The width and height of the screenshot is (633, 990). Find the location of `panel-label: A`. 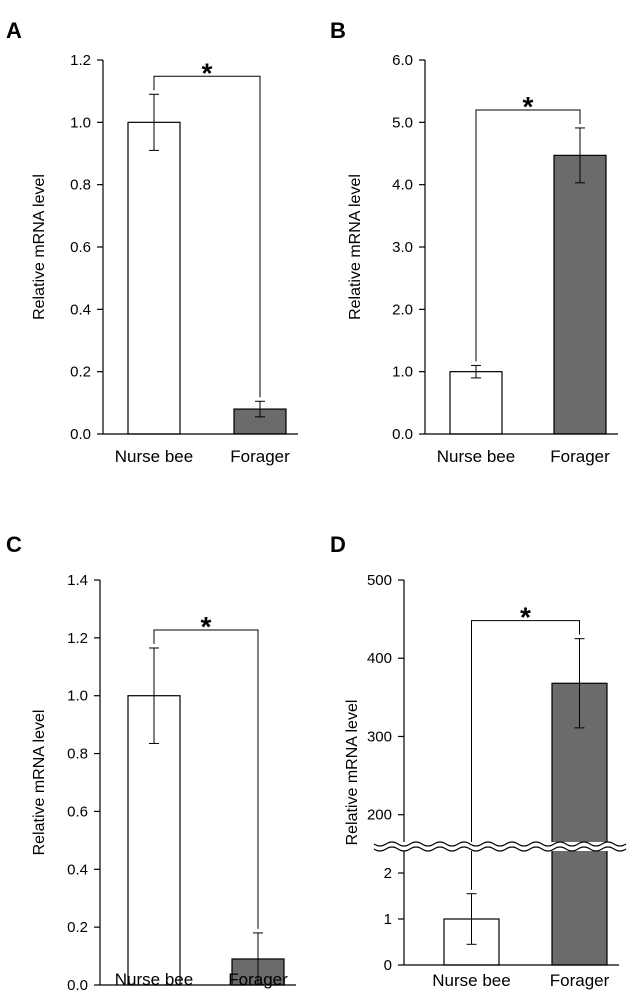

panel-label: A is located at coordinates (14, 30).